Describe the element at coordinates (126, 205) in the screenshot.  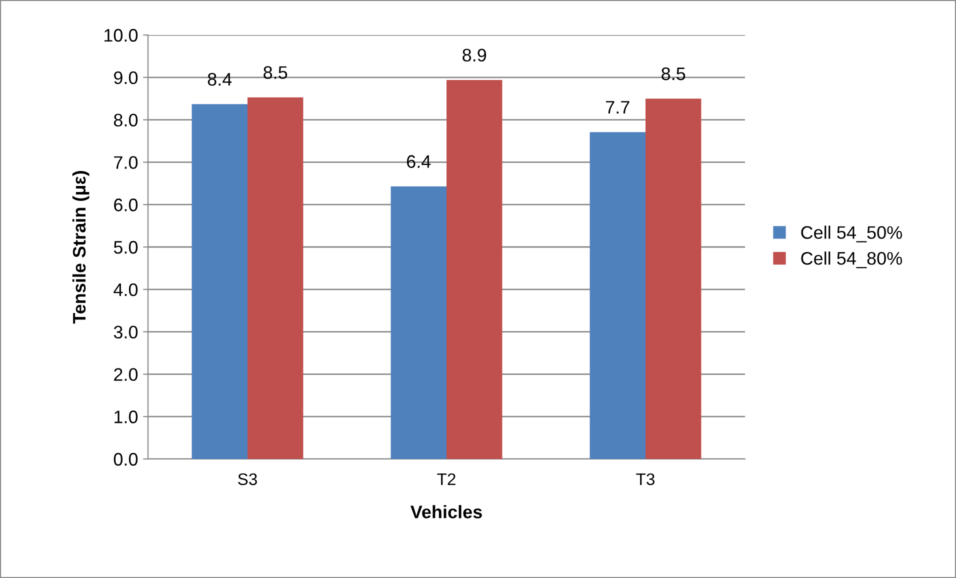
I see `y-tick-label: 6.0` at that location.